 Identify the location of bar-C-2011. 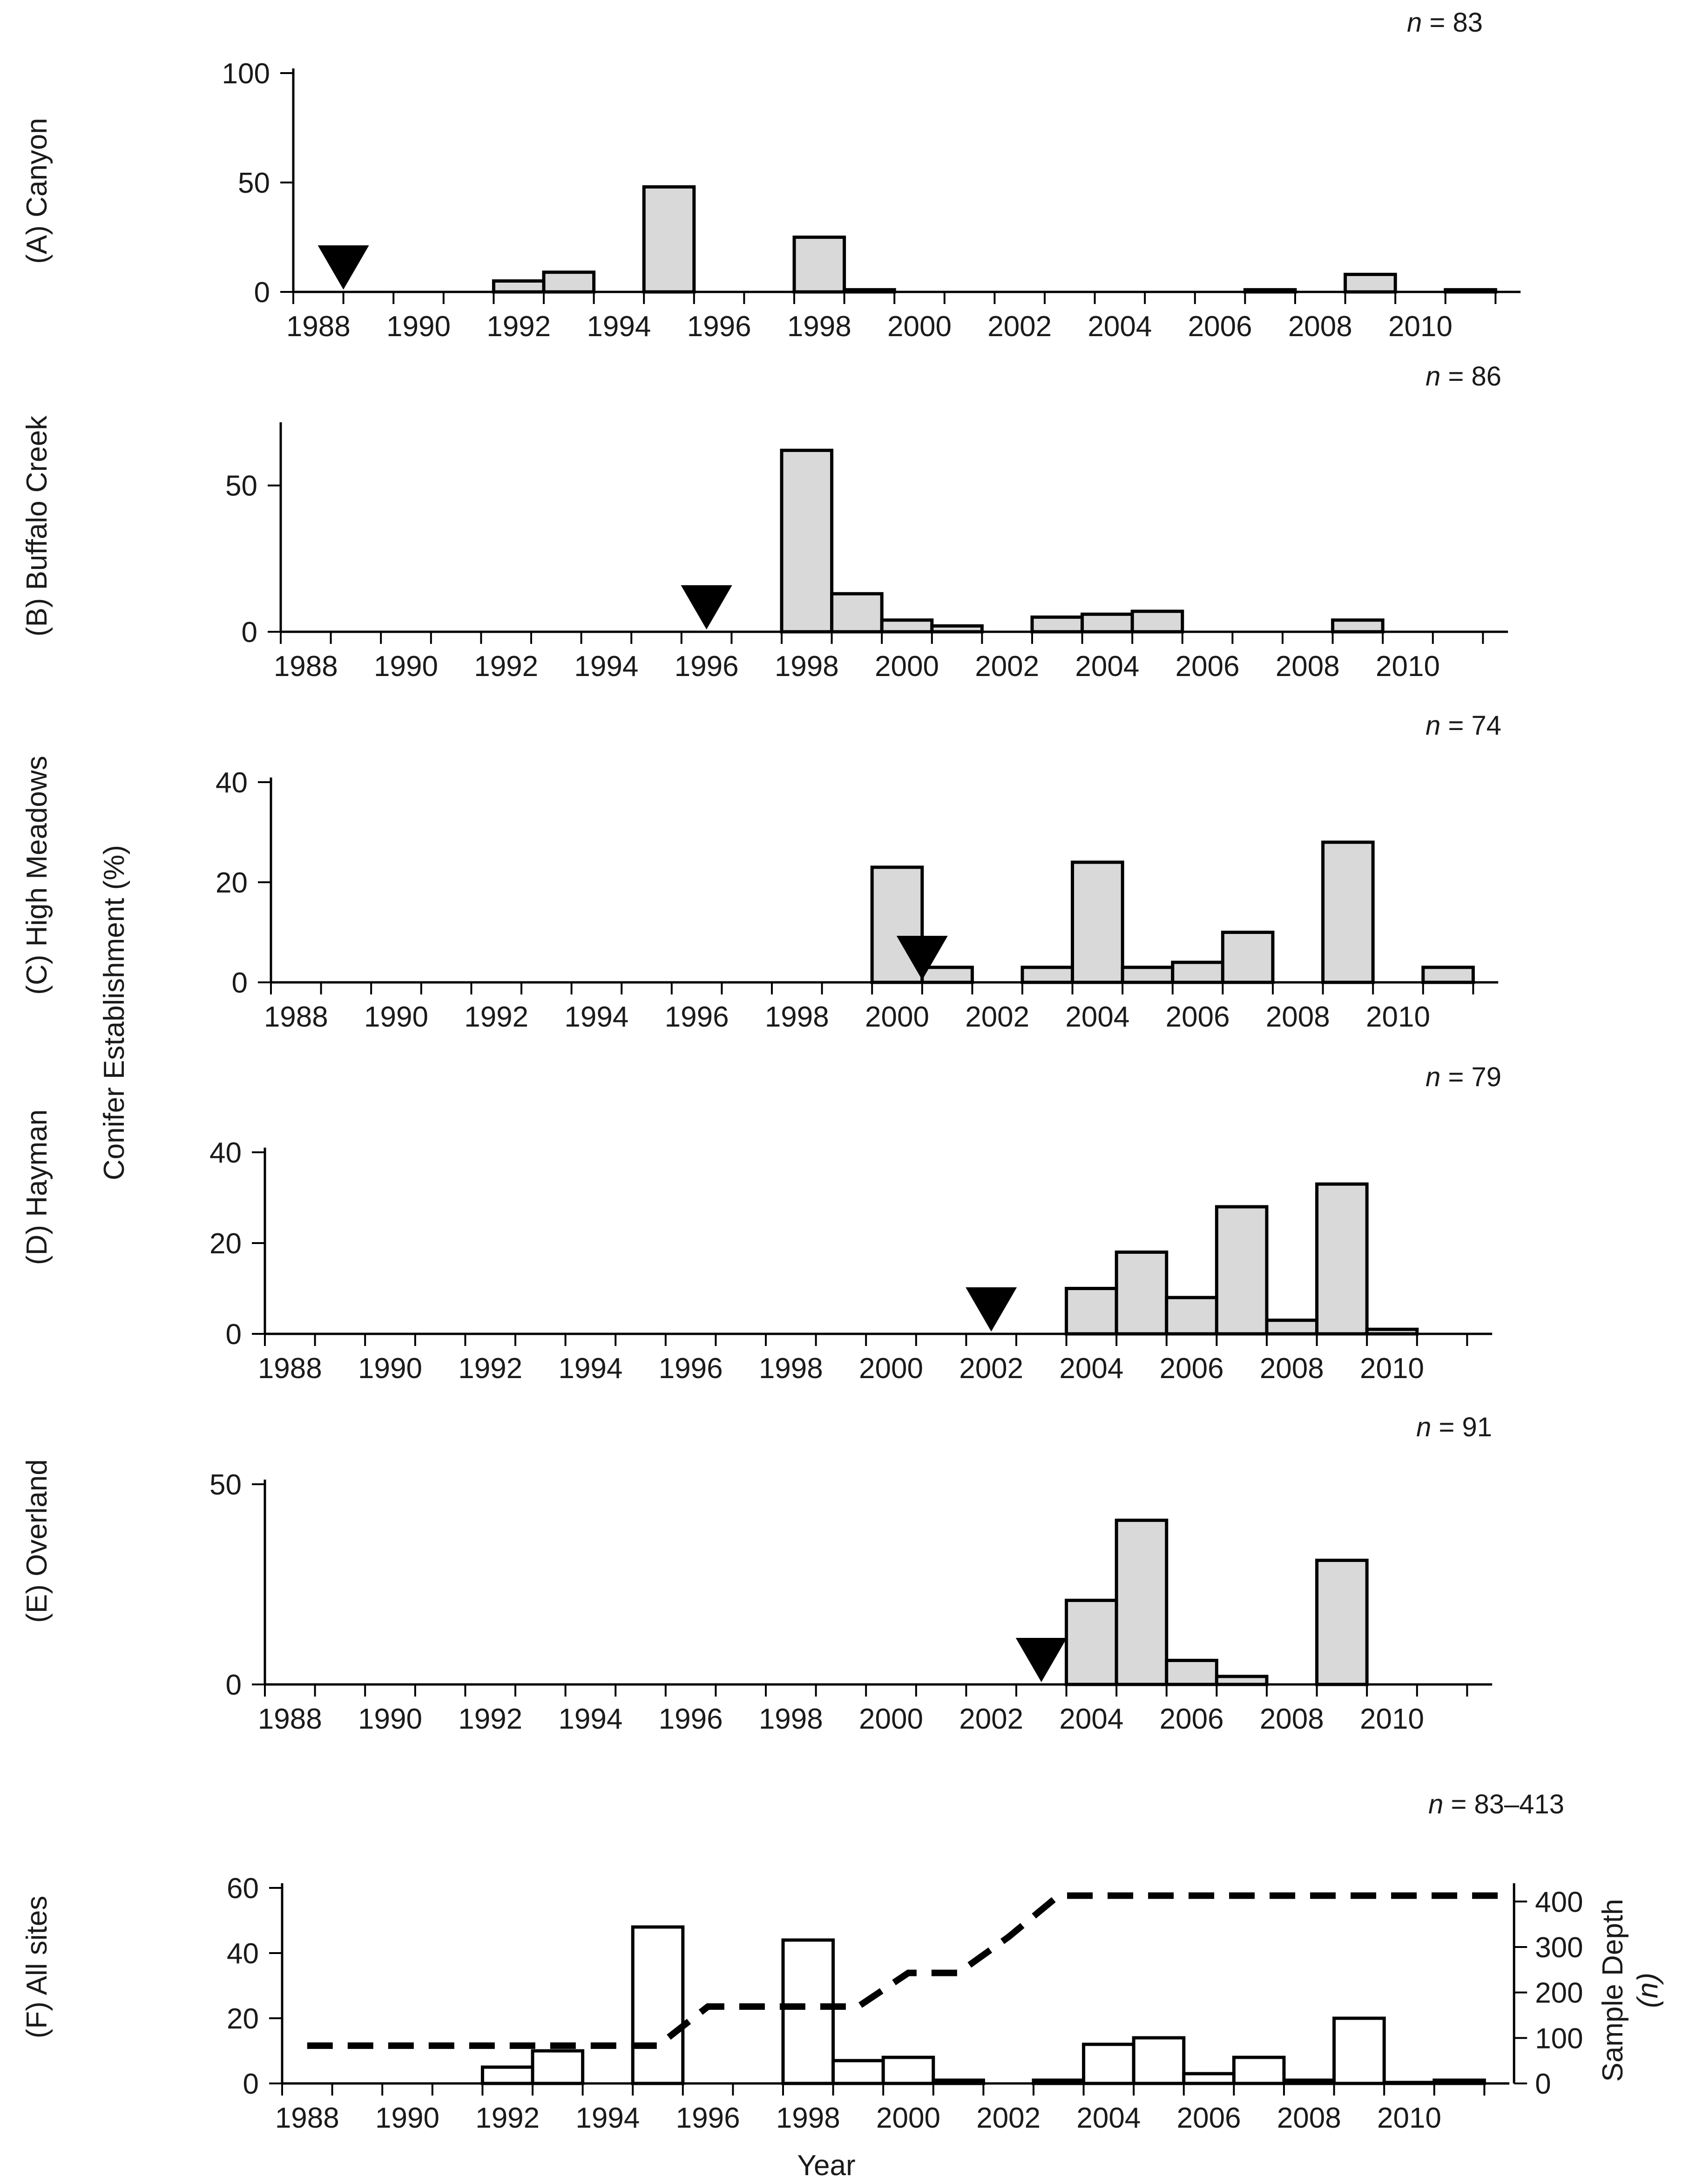
(1448, 975).